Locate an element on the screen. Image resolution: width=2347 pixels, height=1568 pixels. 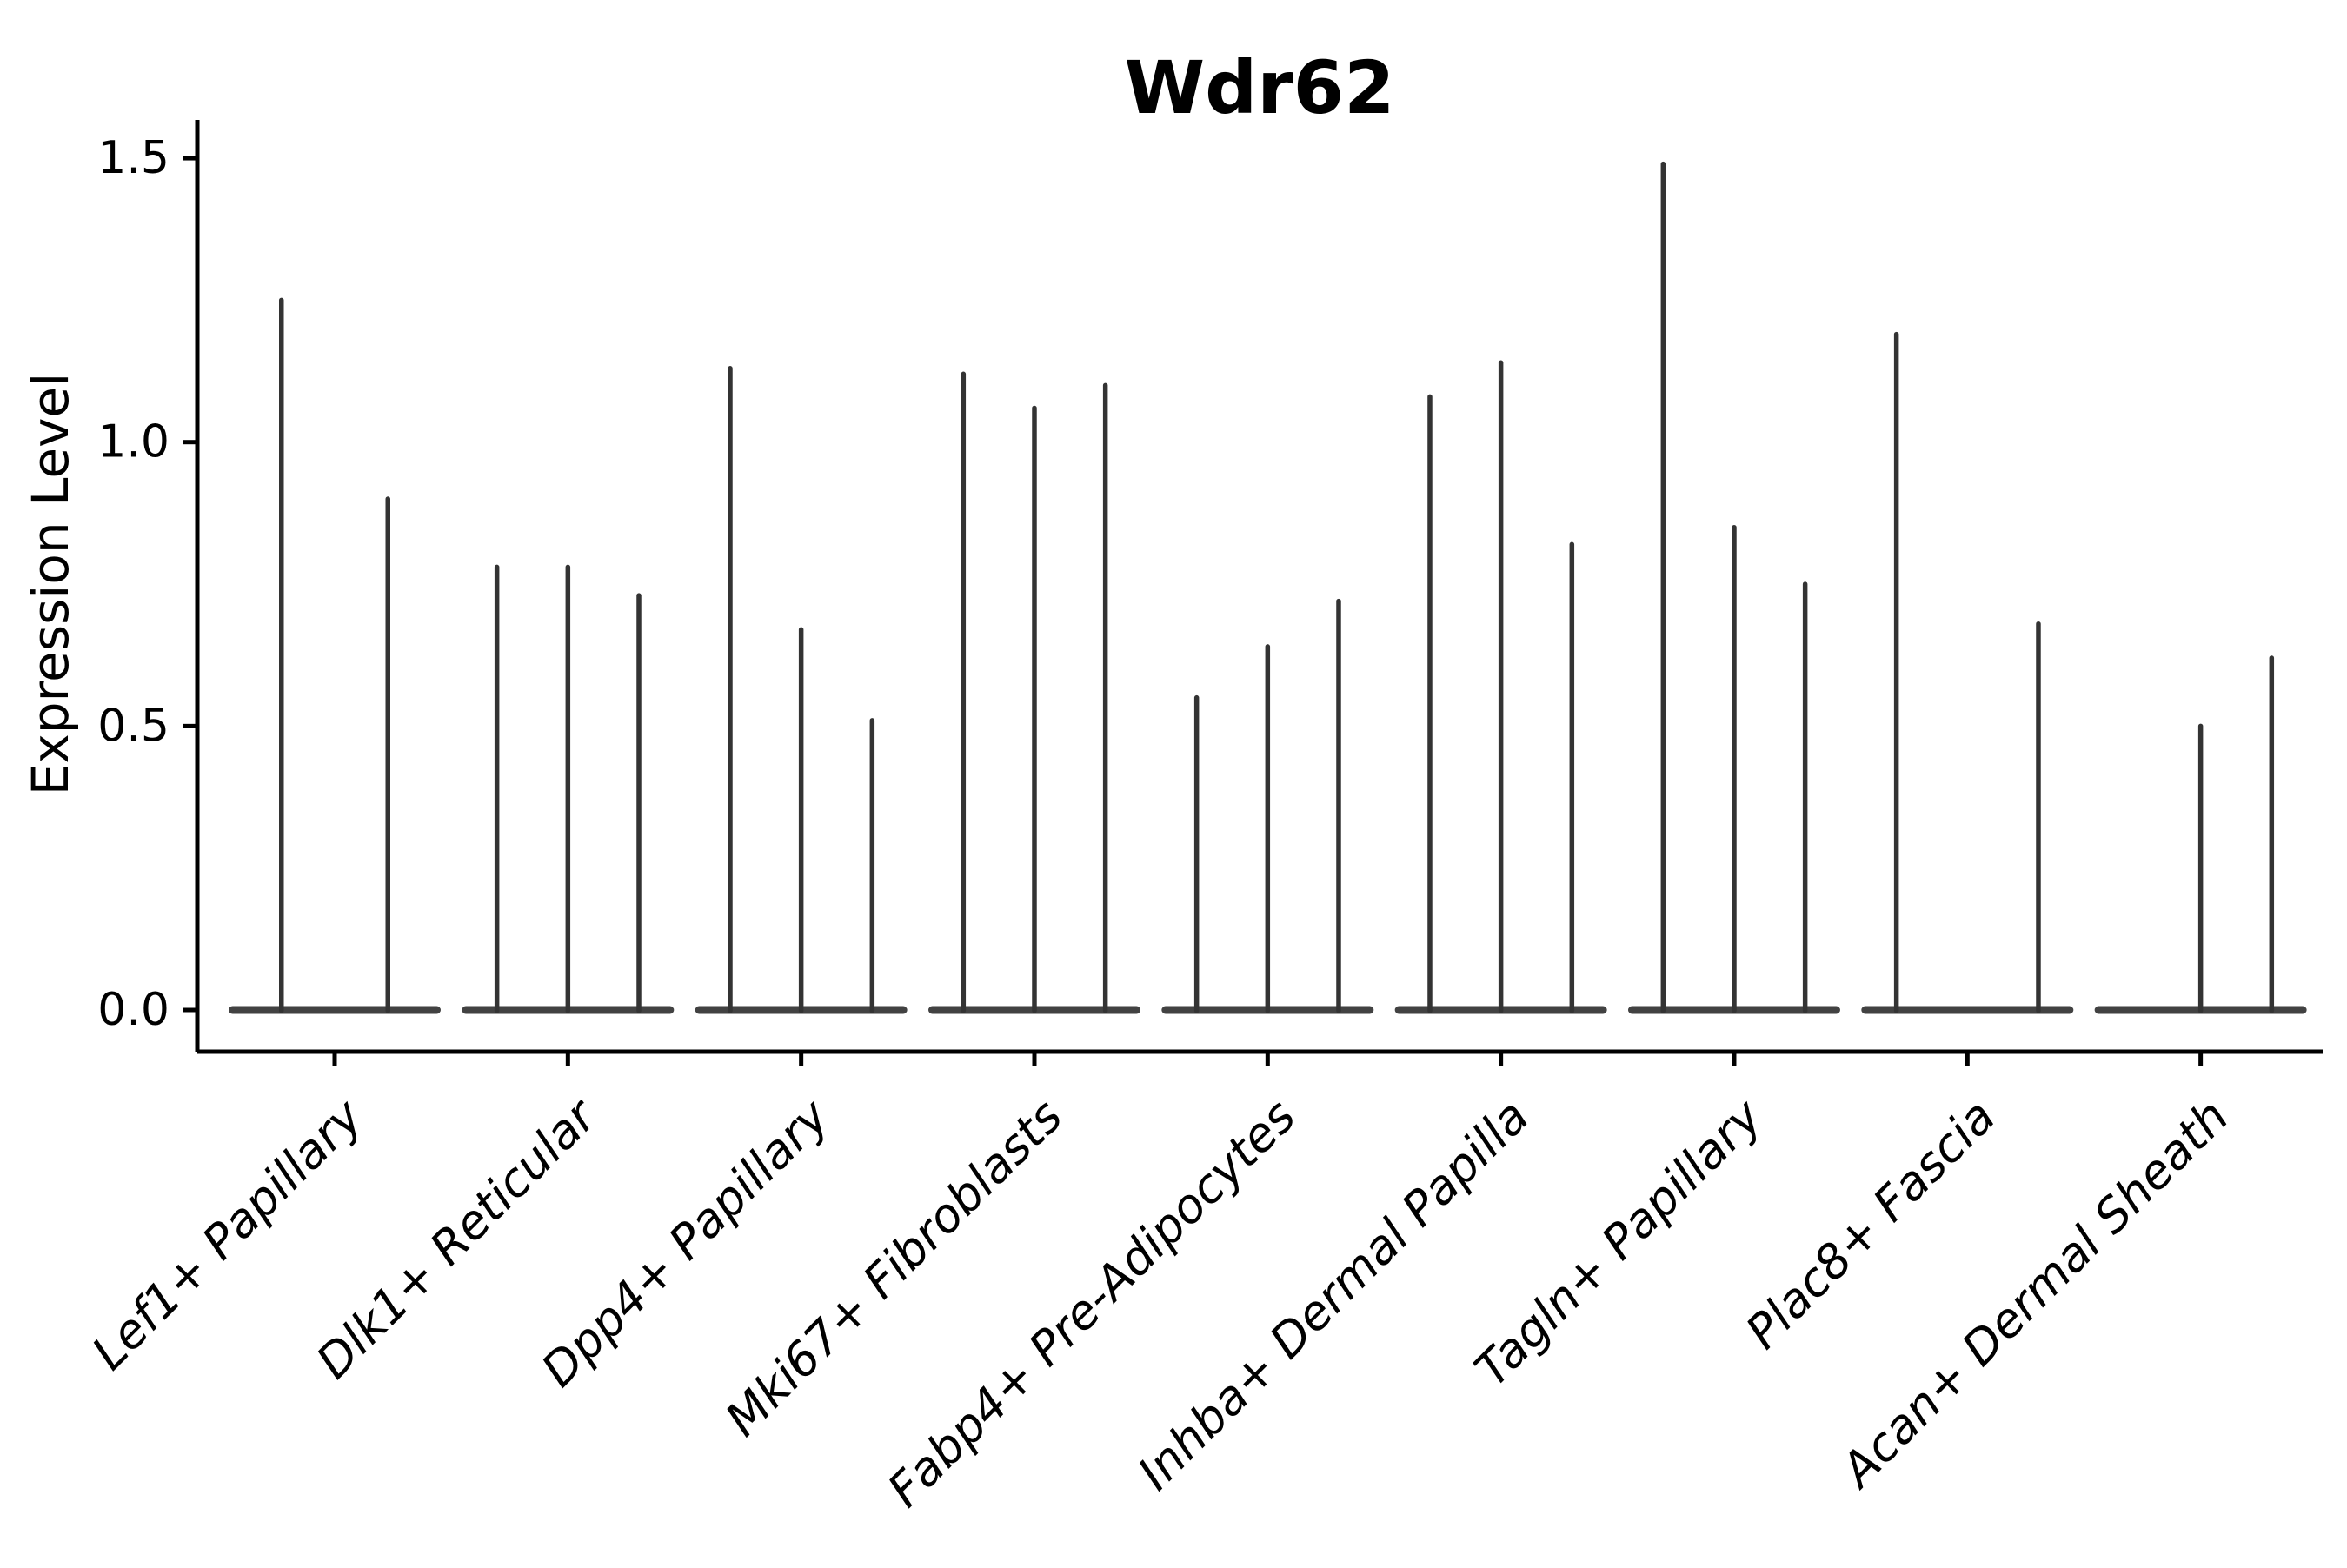
y-axis-label: Expression Level is located at coordinates (50, 584).